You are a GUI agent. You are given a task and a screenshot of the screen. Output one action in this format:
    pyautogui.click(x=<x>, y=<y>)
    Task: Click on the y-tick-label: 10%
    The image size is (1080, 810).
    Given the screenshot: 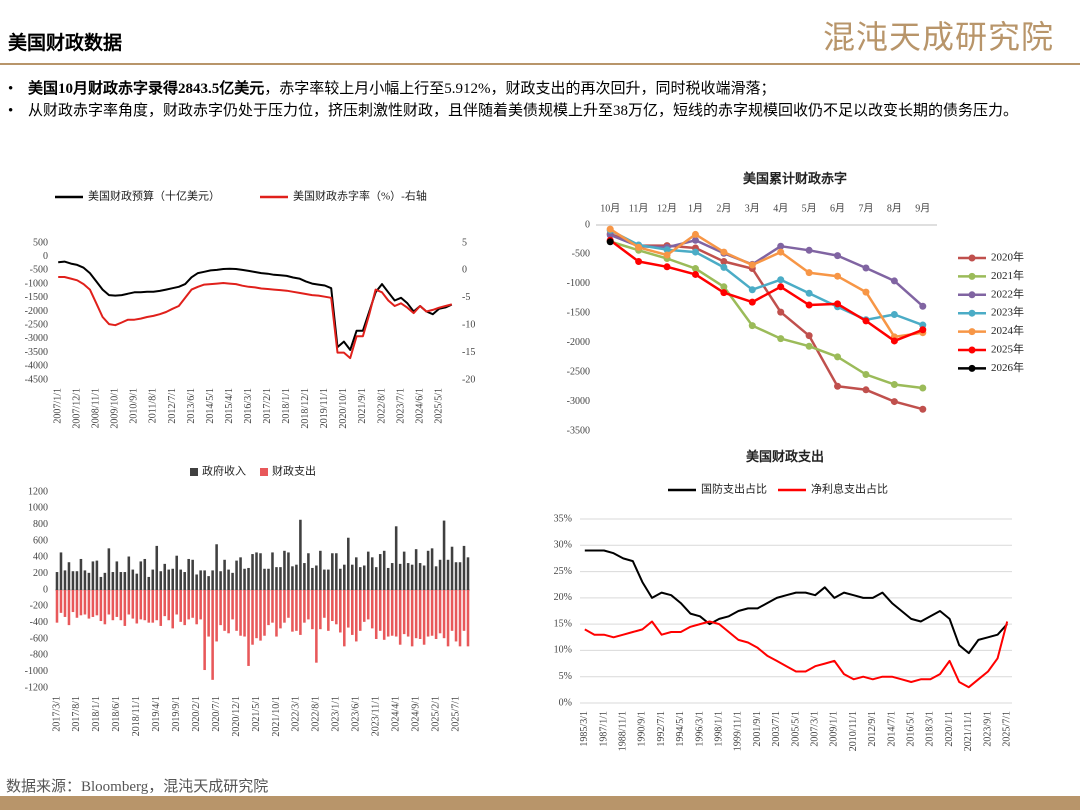 What is the action you would take?
    pyautogui.click(x=563, y=650)
    